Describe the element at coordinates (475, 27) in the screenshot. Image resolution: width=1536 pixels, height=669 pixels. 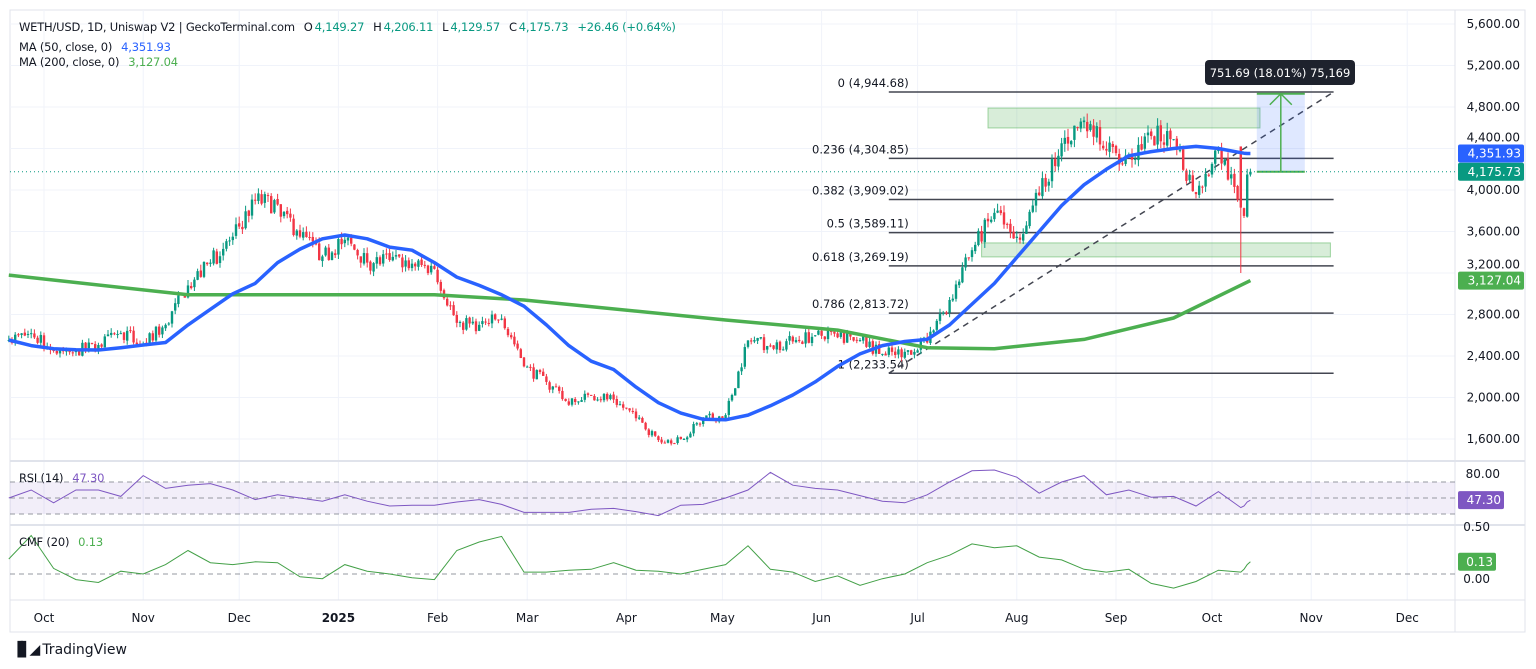
I see `low-value: 4,129.57` at that location.